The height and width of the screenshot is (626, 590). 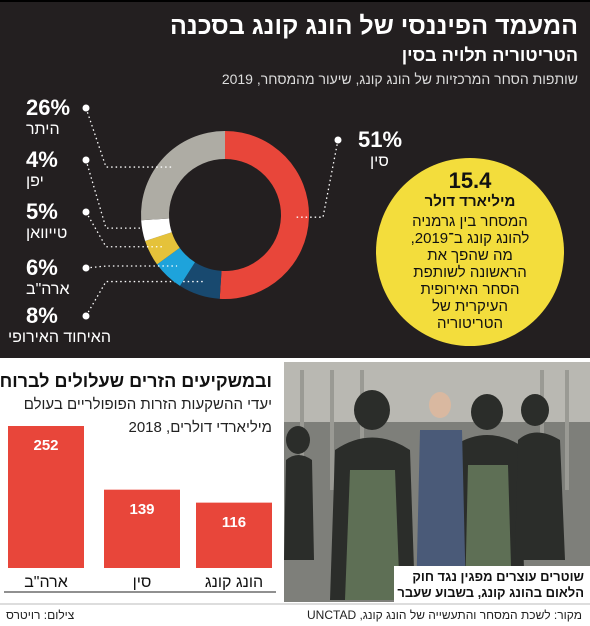 I want to click on category-label: סין, so click(x=379, y=161).